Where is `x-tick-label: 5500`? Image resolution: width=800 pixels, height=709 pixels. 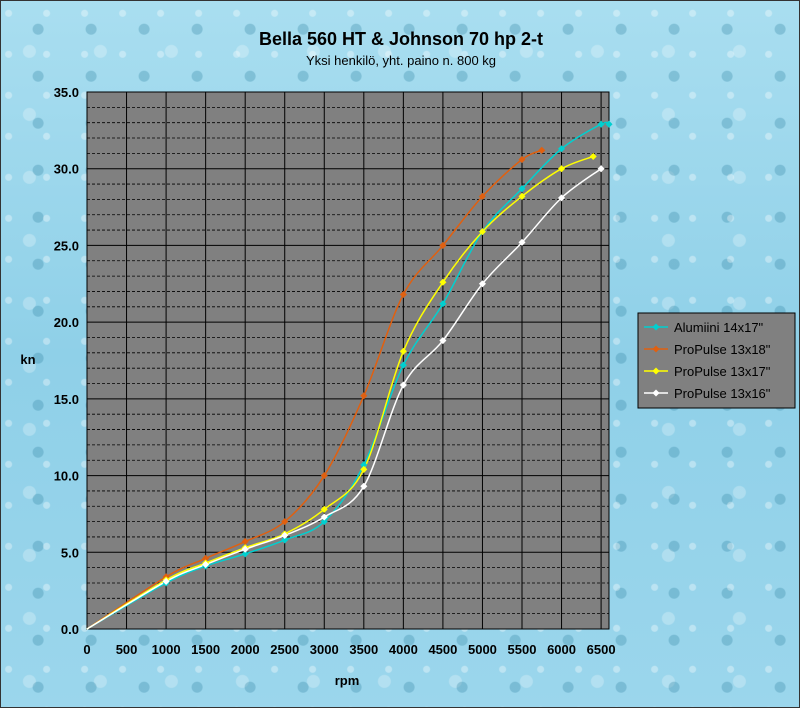 x-tick-label: 5500 is located at coordinates (522, 649).